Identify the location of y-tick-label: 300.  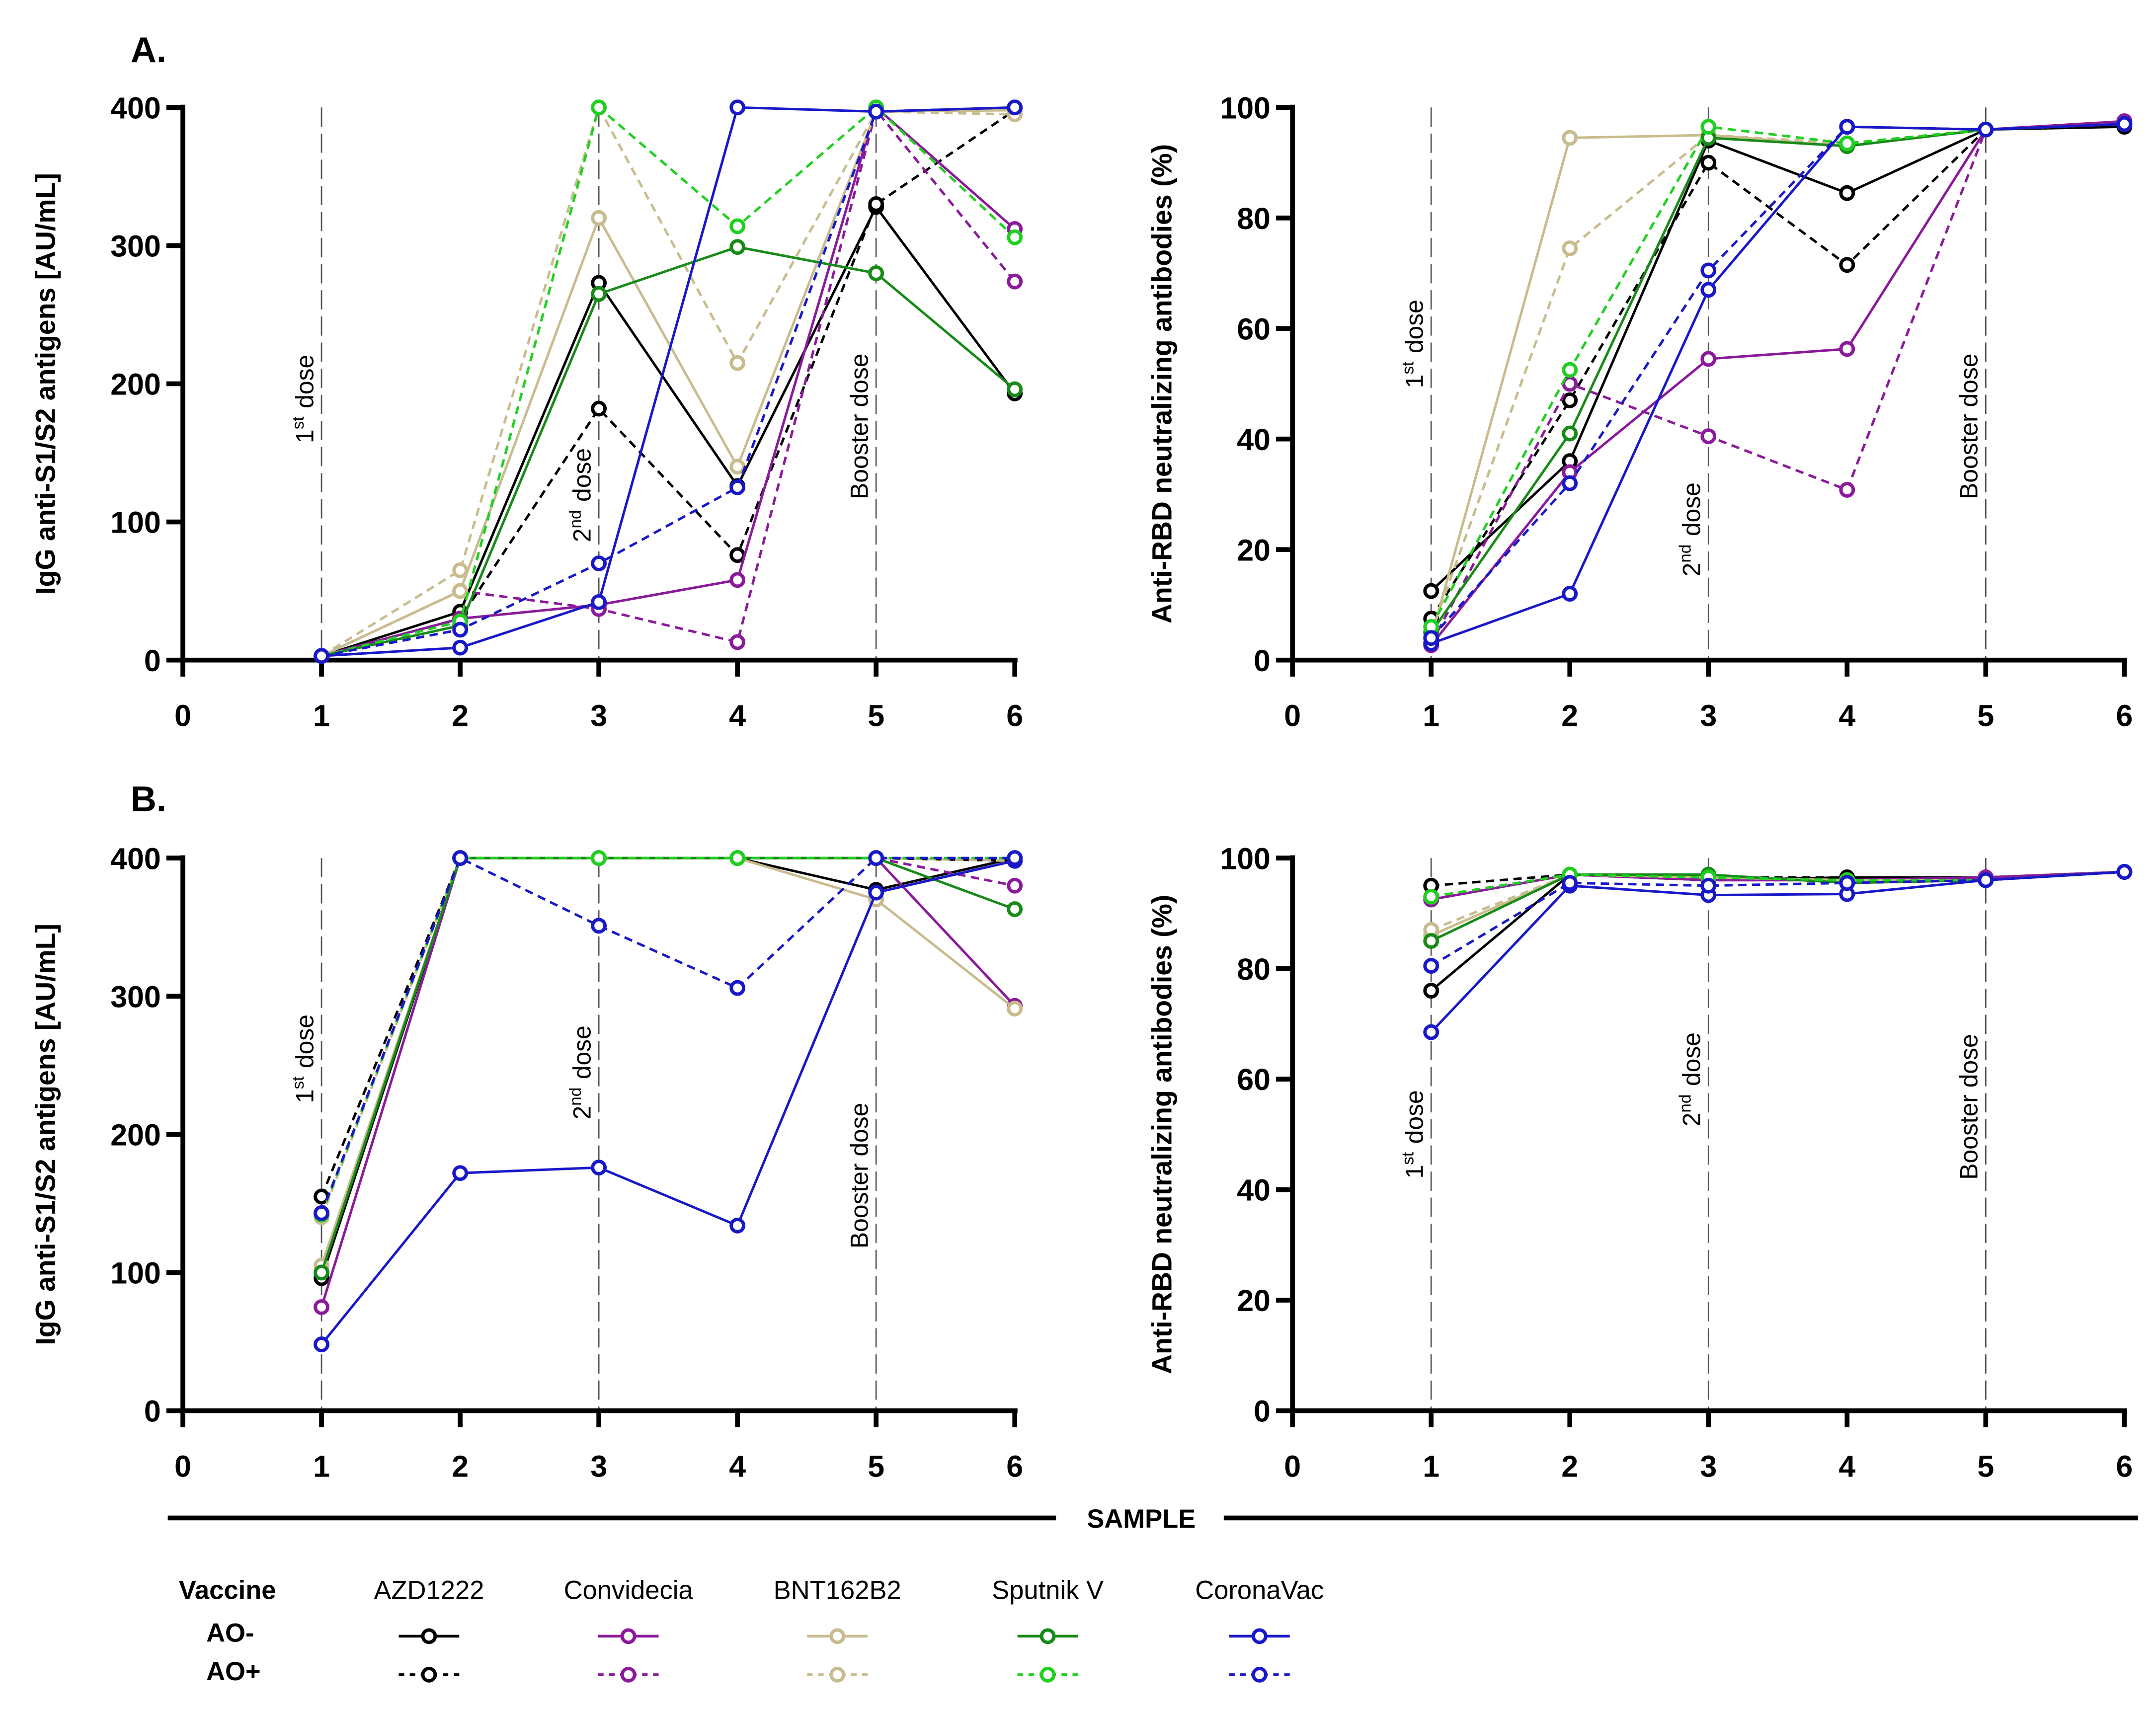
(135, 246).